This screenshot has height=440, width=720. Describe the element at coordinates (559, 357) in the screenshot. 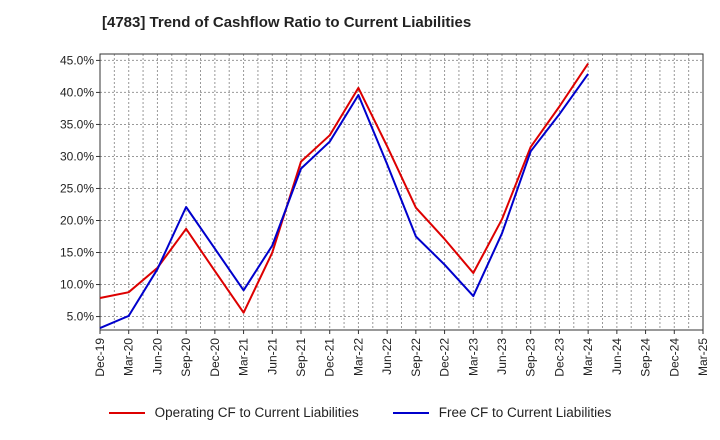

I see `x-tick-label: Dec-23` at that location.